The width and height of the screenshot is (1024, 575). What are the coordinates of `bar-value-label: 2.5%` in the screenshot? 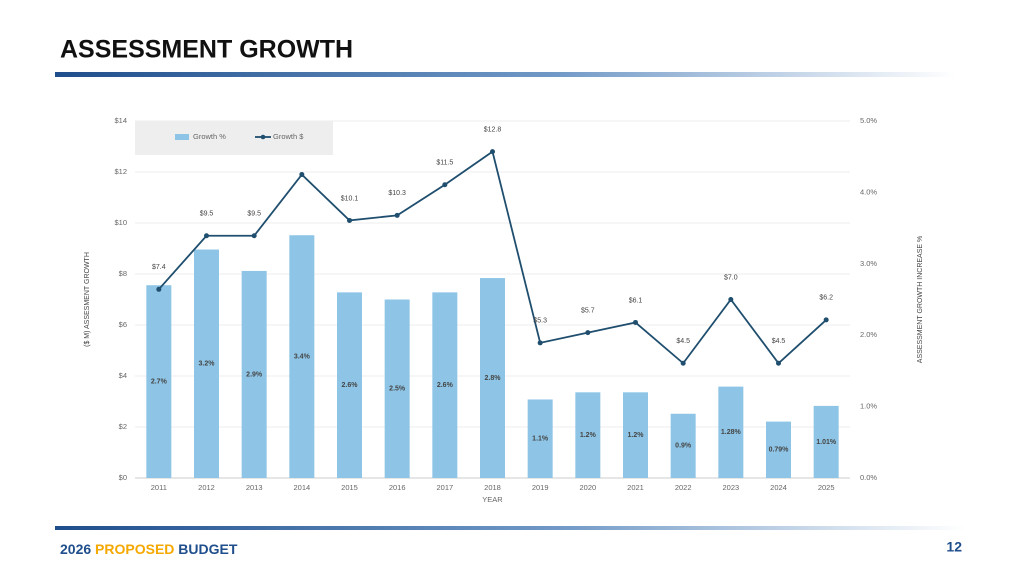 It's located at (397, 389).